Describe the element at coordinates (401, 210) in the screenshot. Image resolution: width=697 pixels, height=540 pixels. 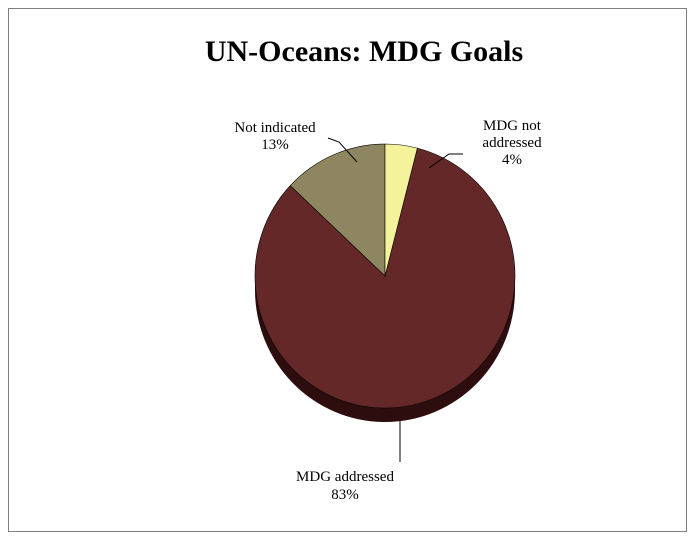
I see `pie-slice-mdg-not-addressed` at that location.